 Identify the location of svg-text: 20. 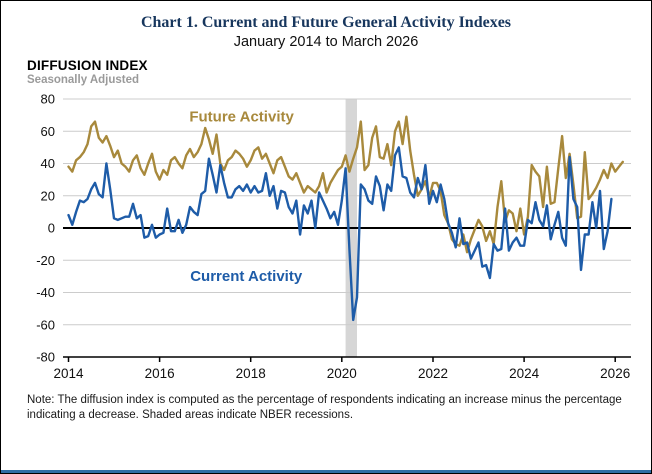
(48, 195).